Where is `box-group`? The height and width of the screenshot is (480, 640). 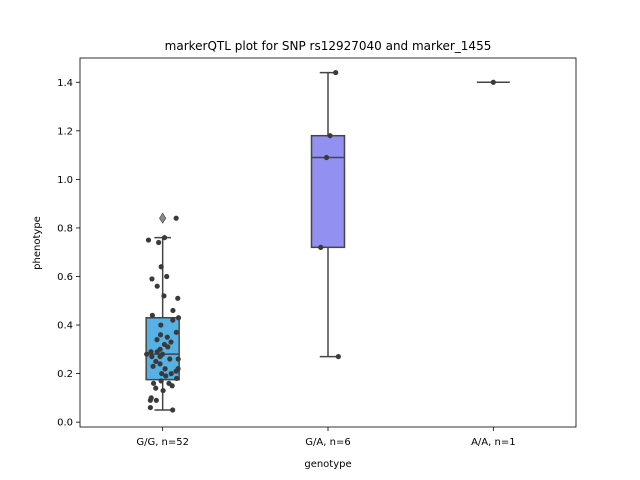 box-group is located at coordinates (328, 214).